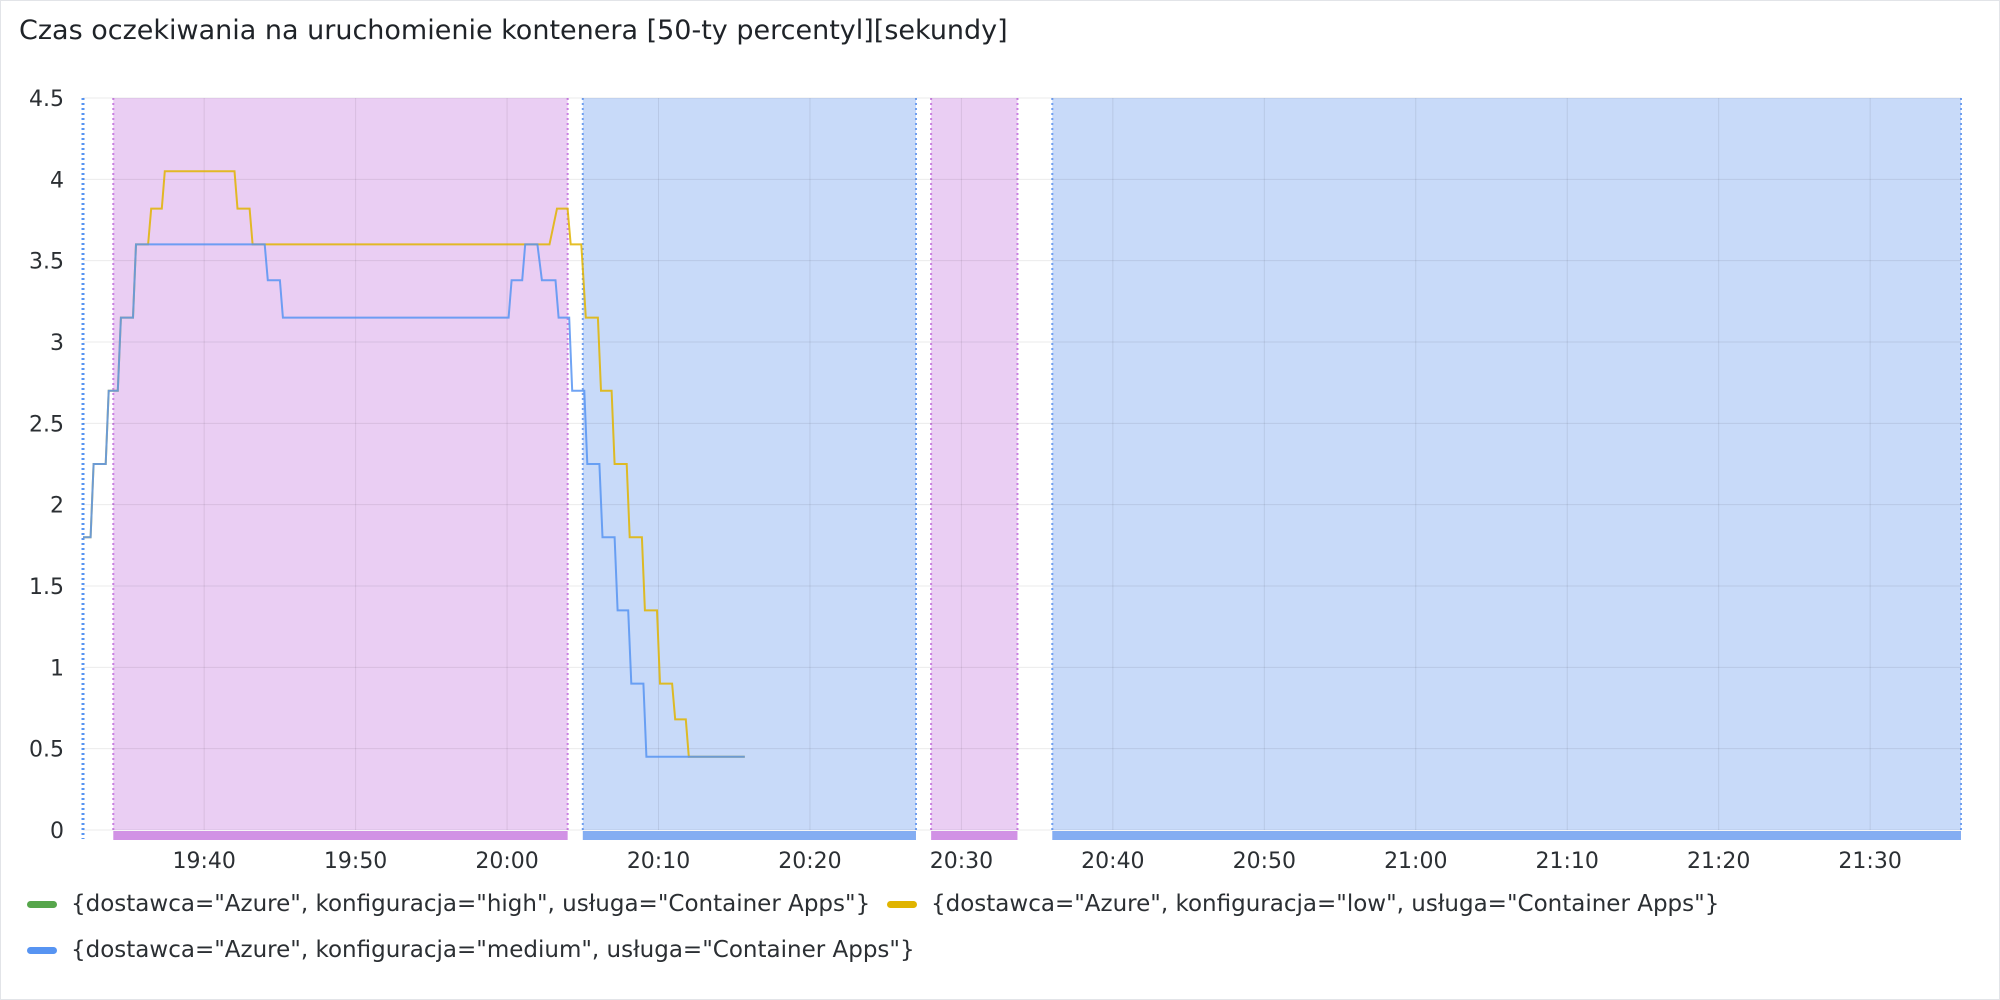 Image resolution: width=2000 pixels, height=1000 pixels. Describe the element at coordinates (57, 343) in the screenshot. I see `y-tick-label: 3` at that location.